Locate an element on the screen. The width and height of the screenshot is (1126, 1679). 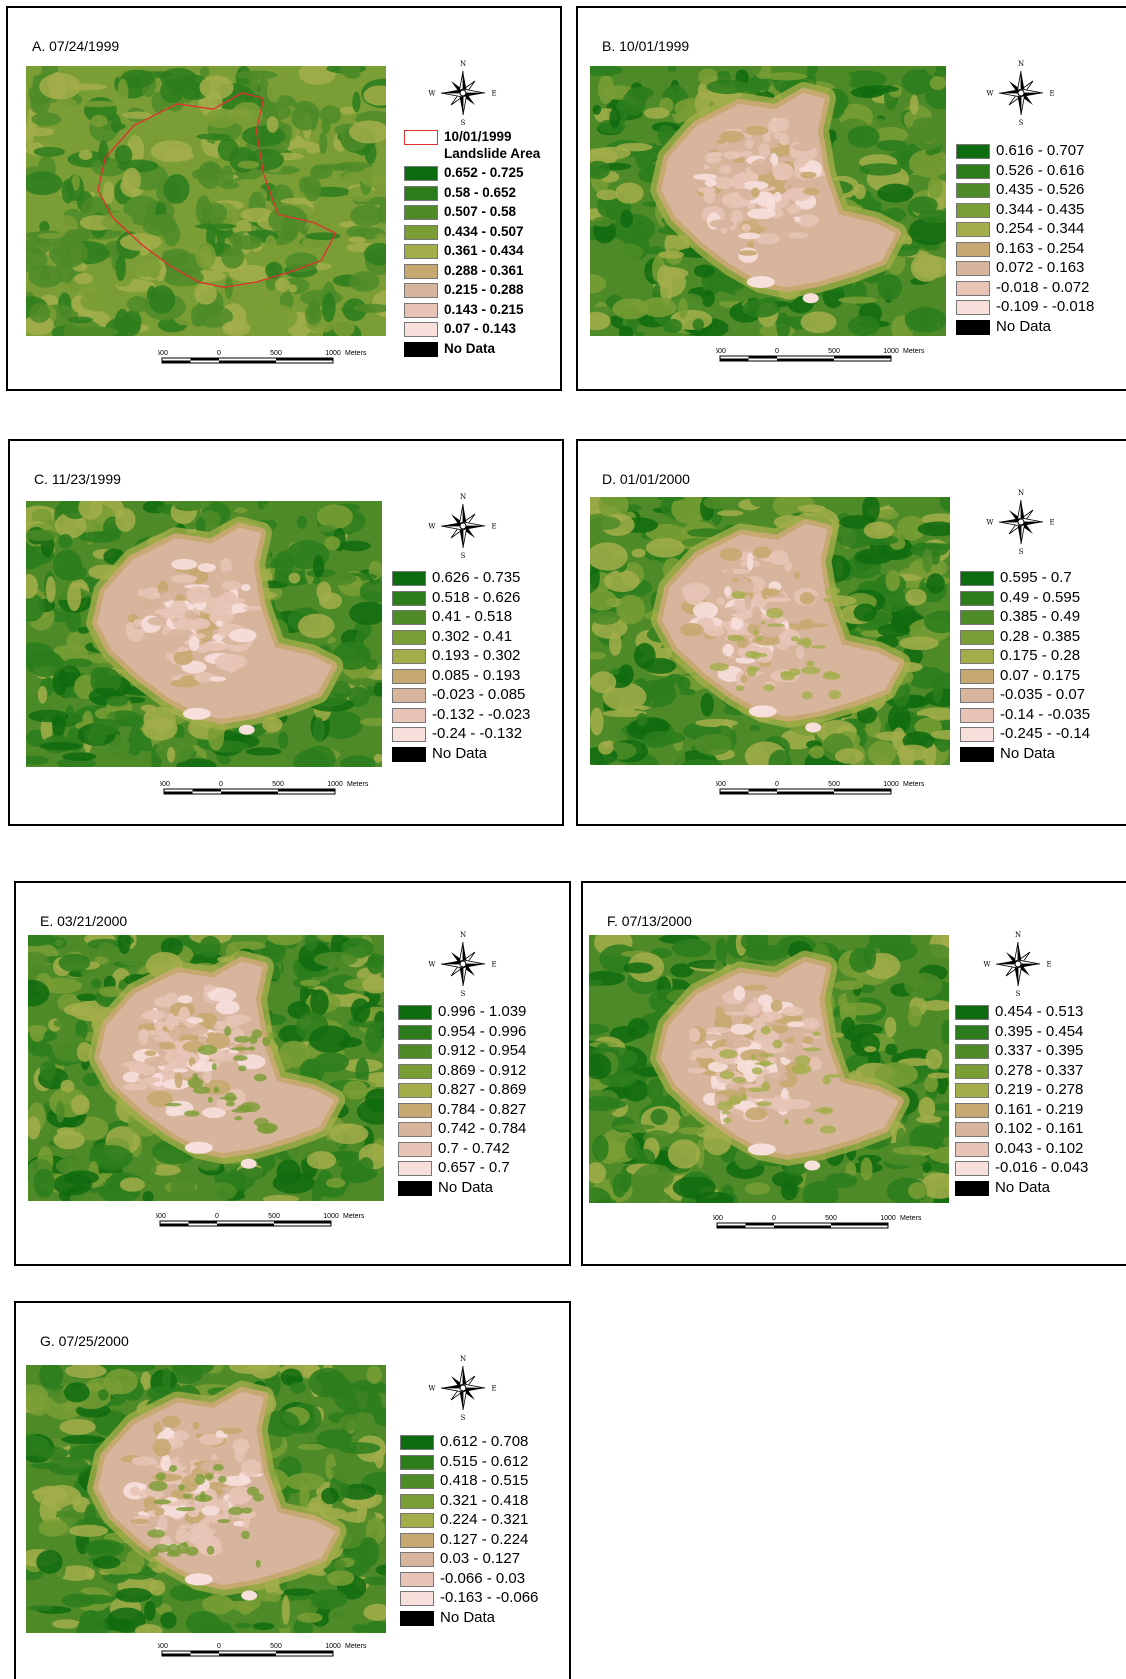
legend-item: 0.043 - 0.102 is located at coordinates (1040, 1150).